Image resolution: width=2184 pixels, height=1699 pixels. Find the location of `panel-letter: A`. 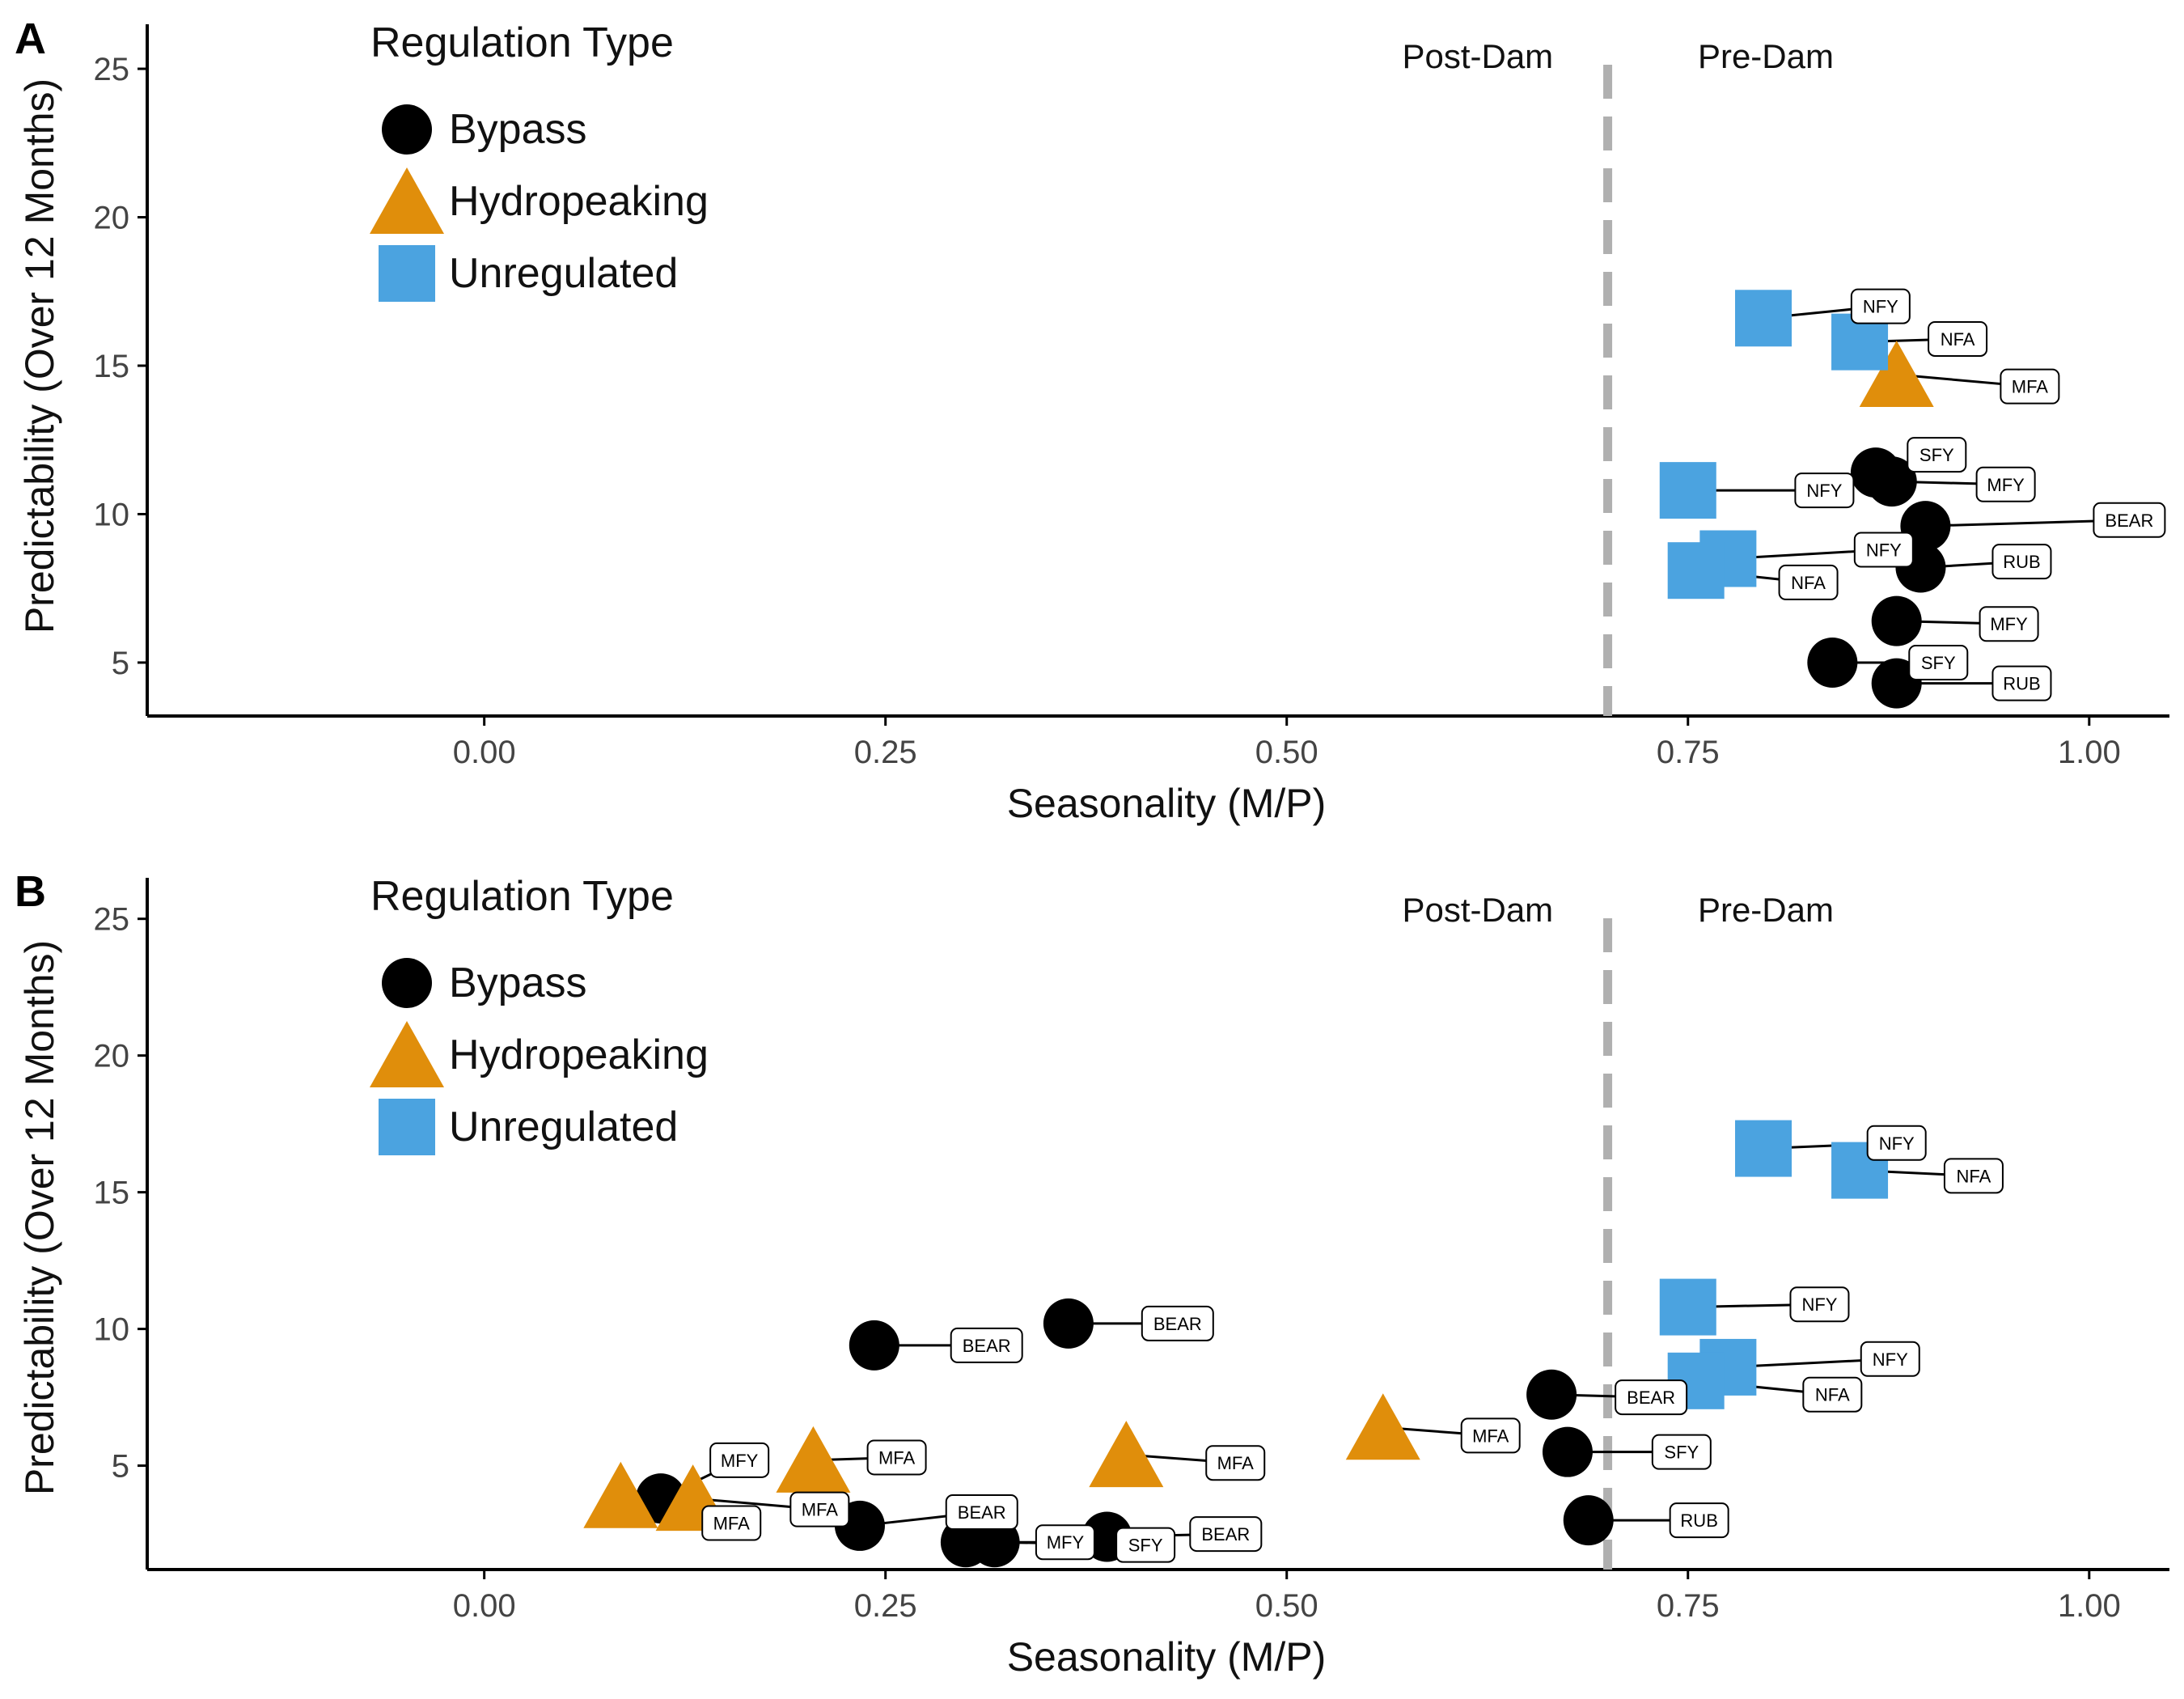

panel-letter: A is located at coordinates (30, 39).